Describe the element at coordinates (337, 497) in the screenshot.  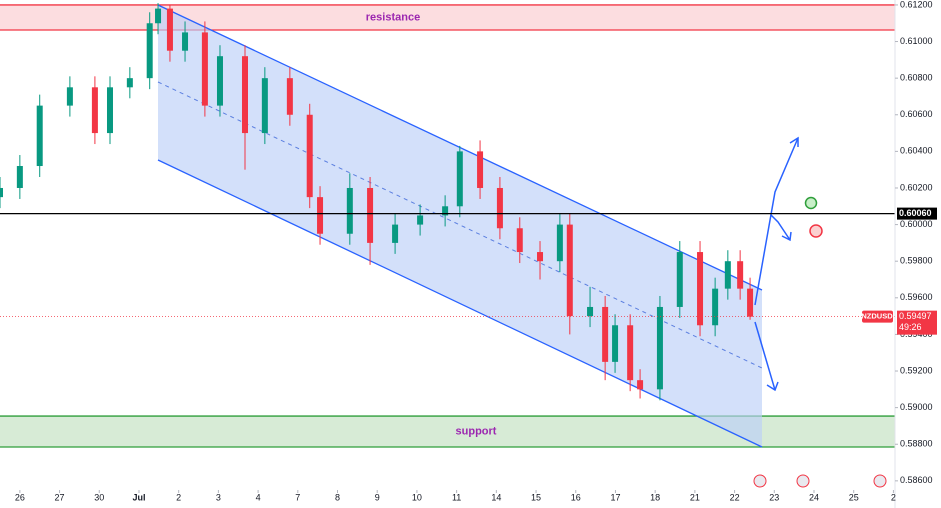
I see `x-tick-label: 8` at that location.